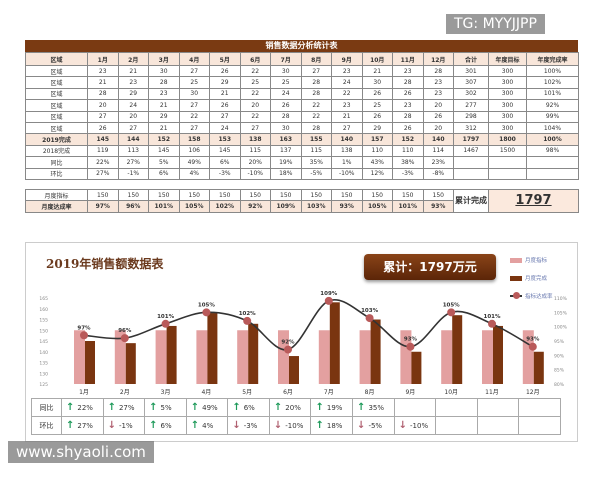 The height and width of the screenshot is (480, 600). Describe the element at coordinates (164, 151) in the screenshot. I see `table-cell: 145` at that location.